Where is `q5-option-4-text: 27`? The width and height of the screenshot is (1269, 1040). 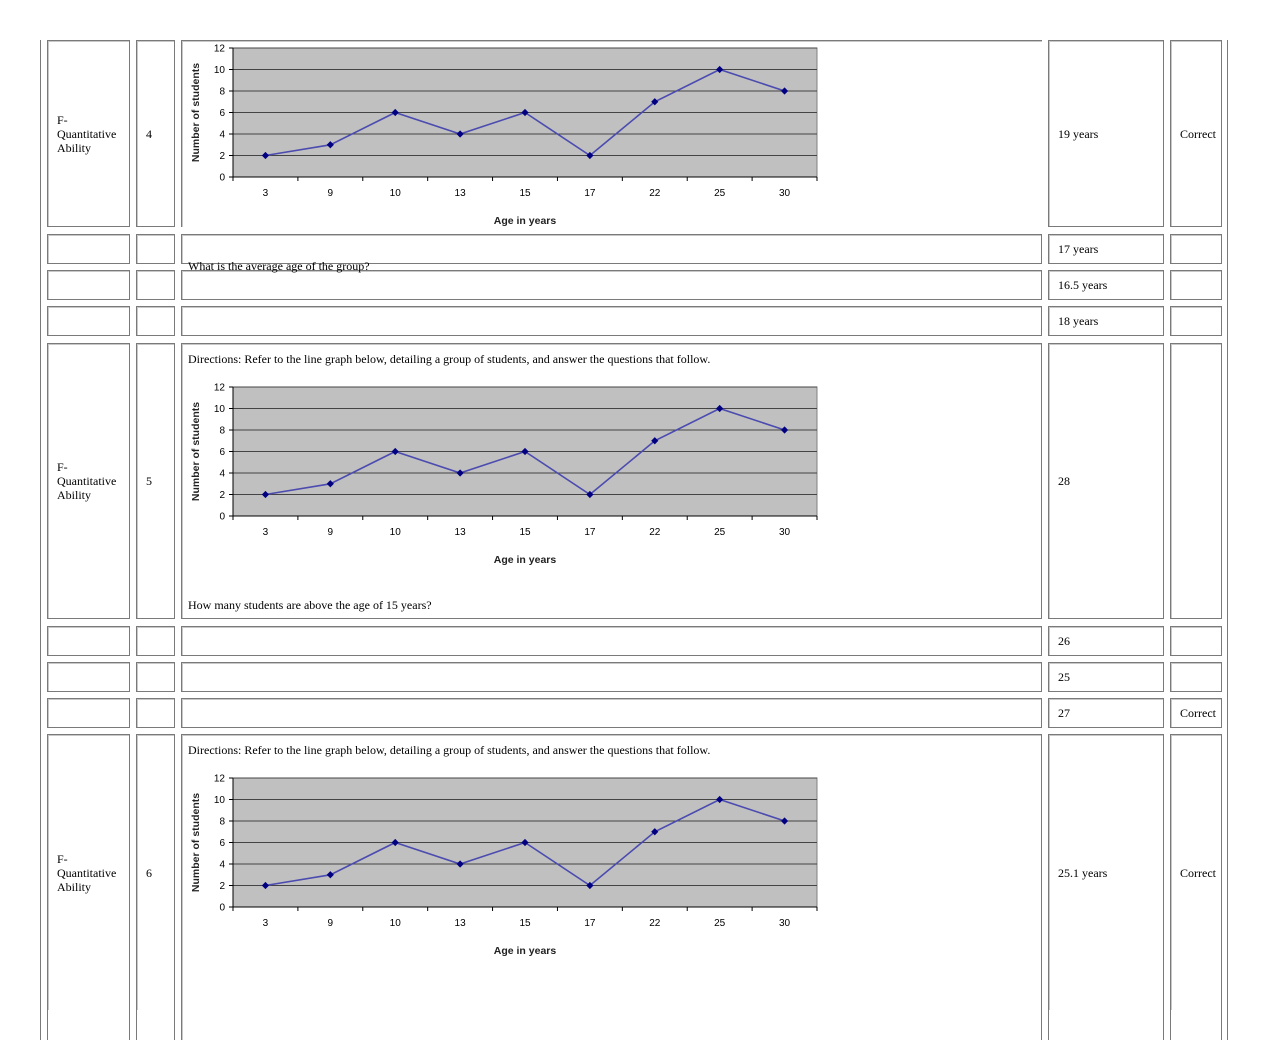
q5-option-4-text: 27 is located at coordinates (1064, 713).